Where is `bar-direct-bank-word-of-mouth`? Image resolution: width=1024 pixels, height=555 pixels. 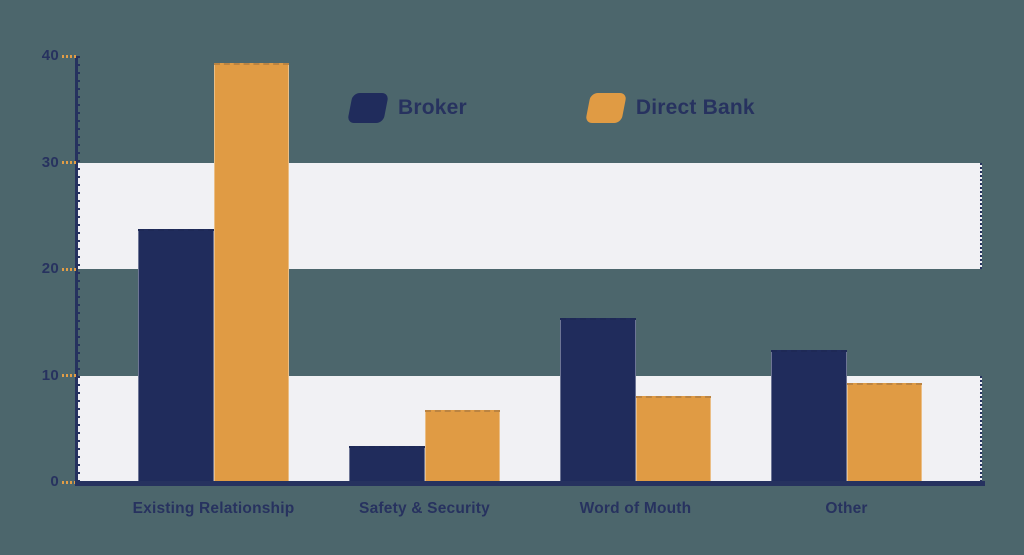
bar-direct-bank-word-of-mouth is located at coordinates (673, 438).